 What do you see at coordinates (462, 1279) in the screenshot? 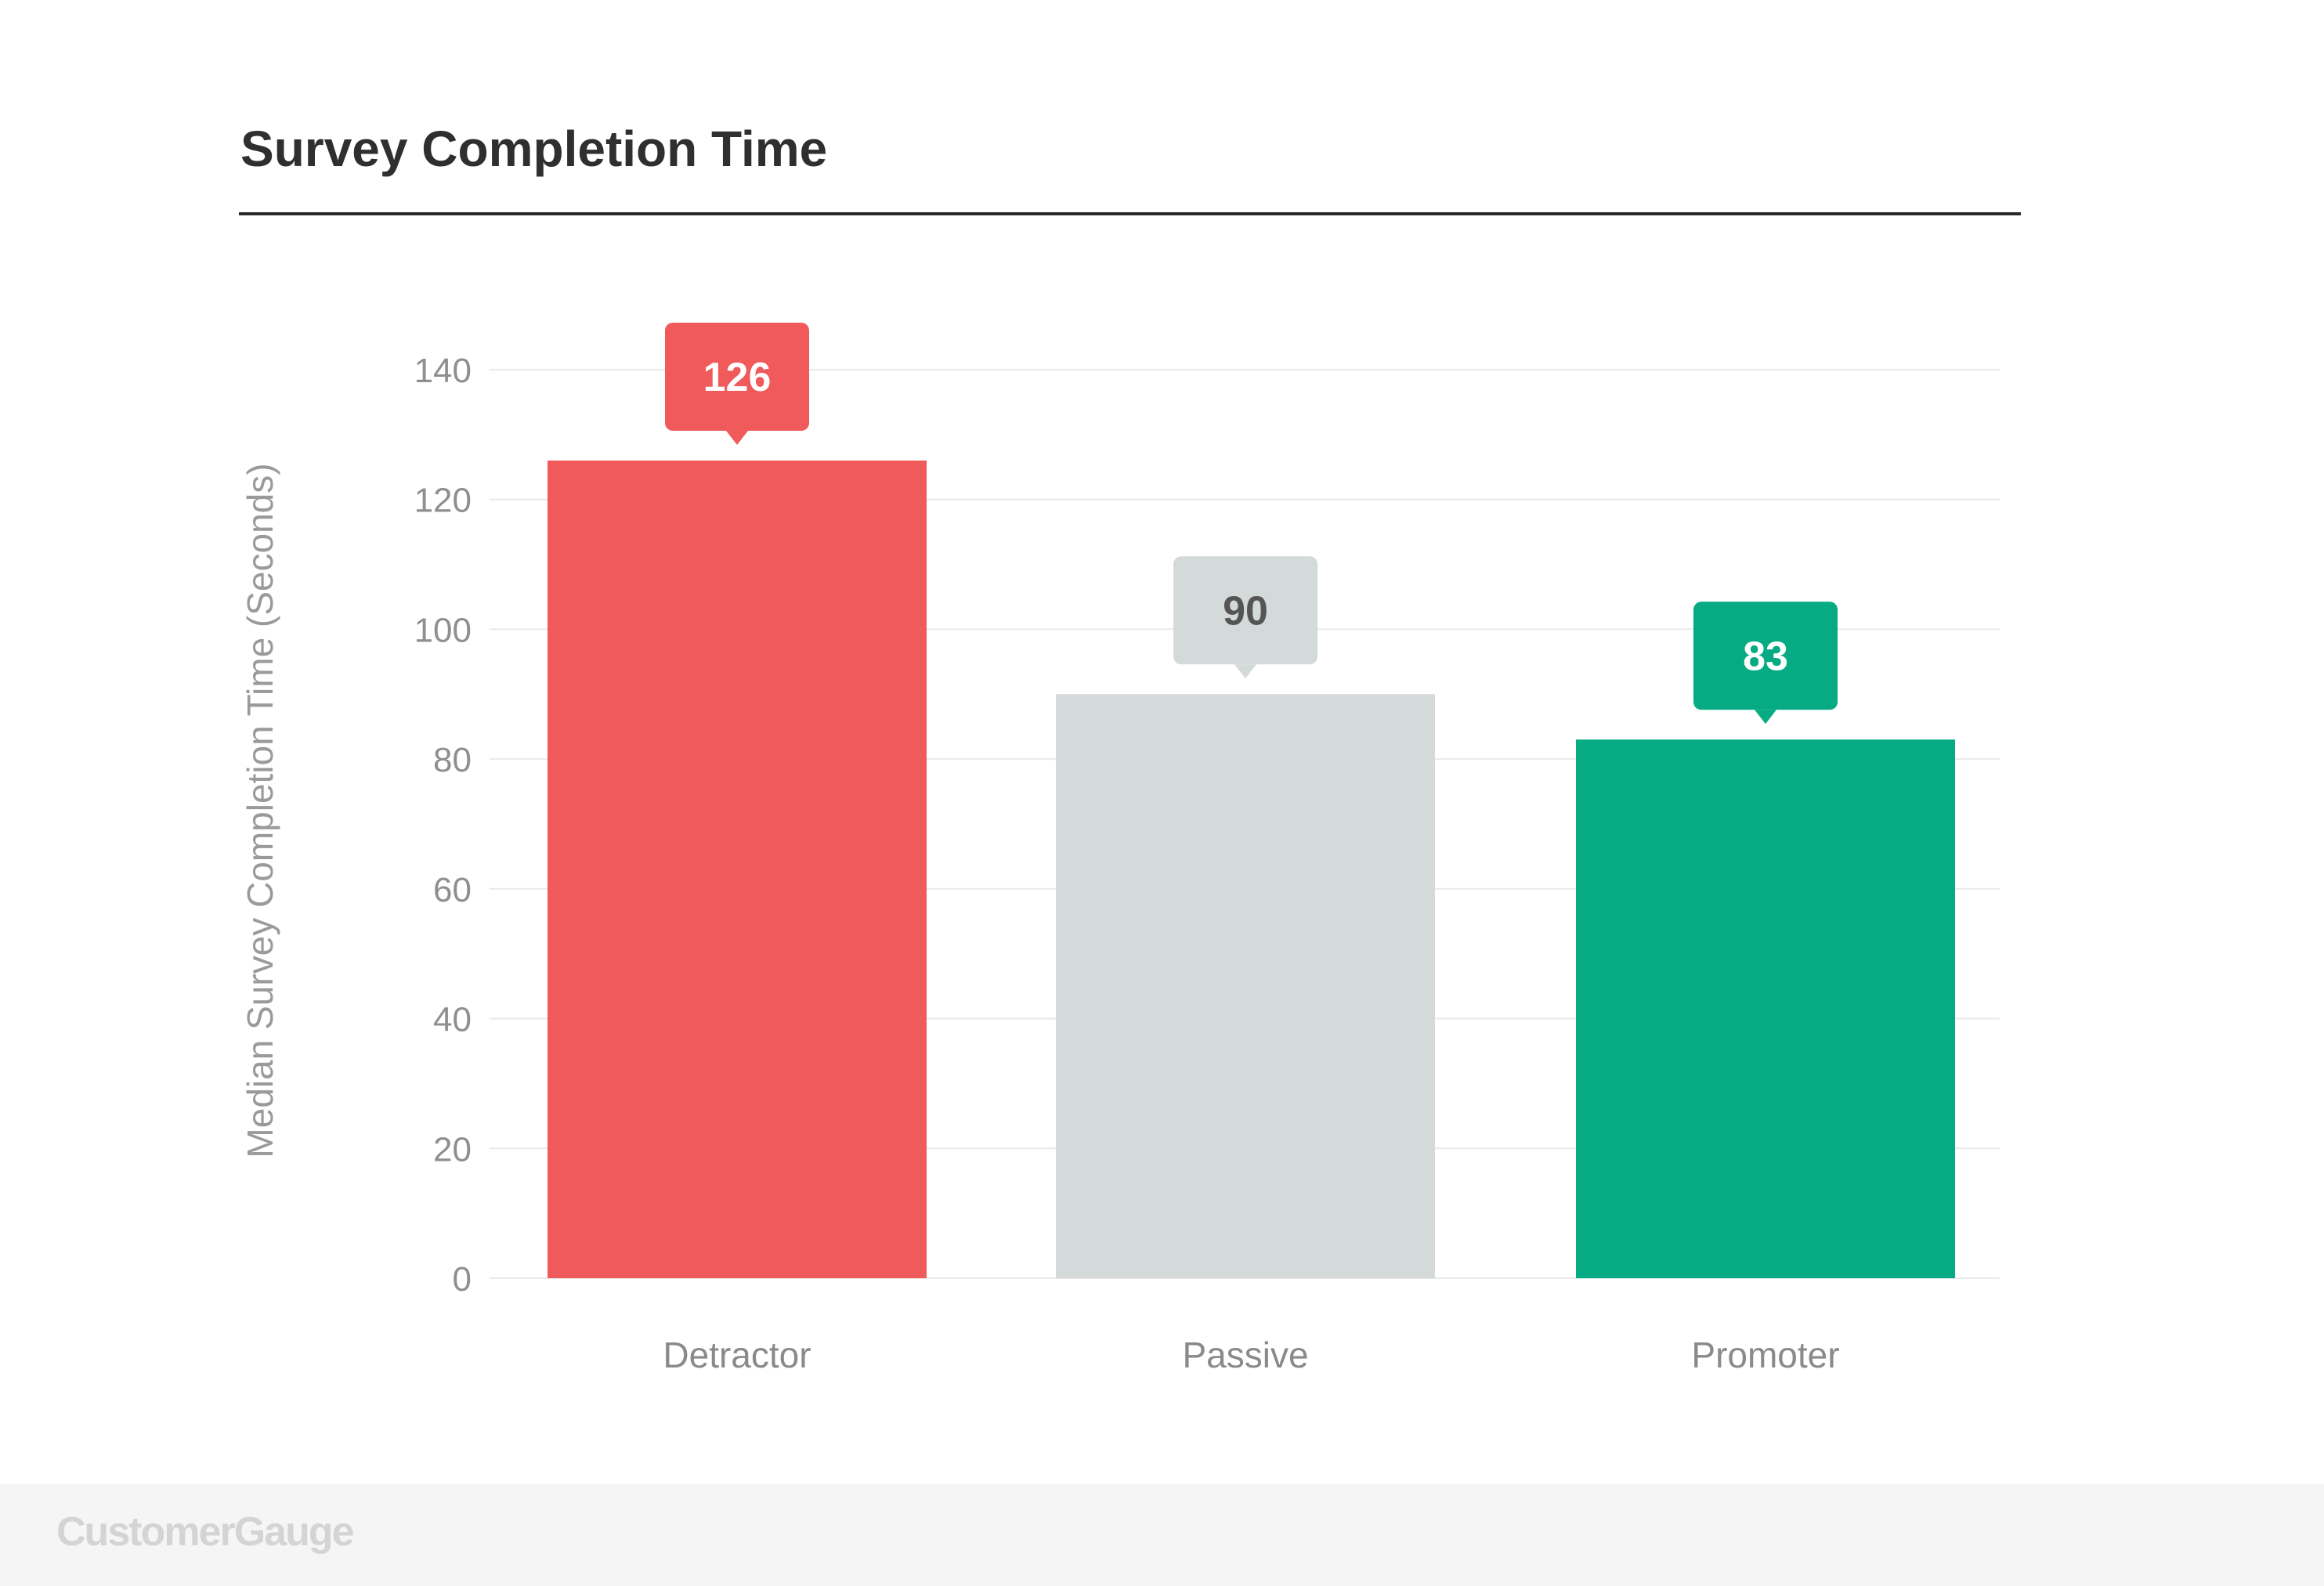
I see `y-tick-label: 0` at bounding box center [462, 1279].